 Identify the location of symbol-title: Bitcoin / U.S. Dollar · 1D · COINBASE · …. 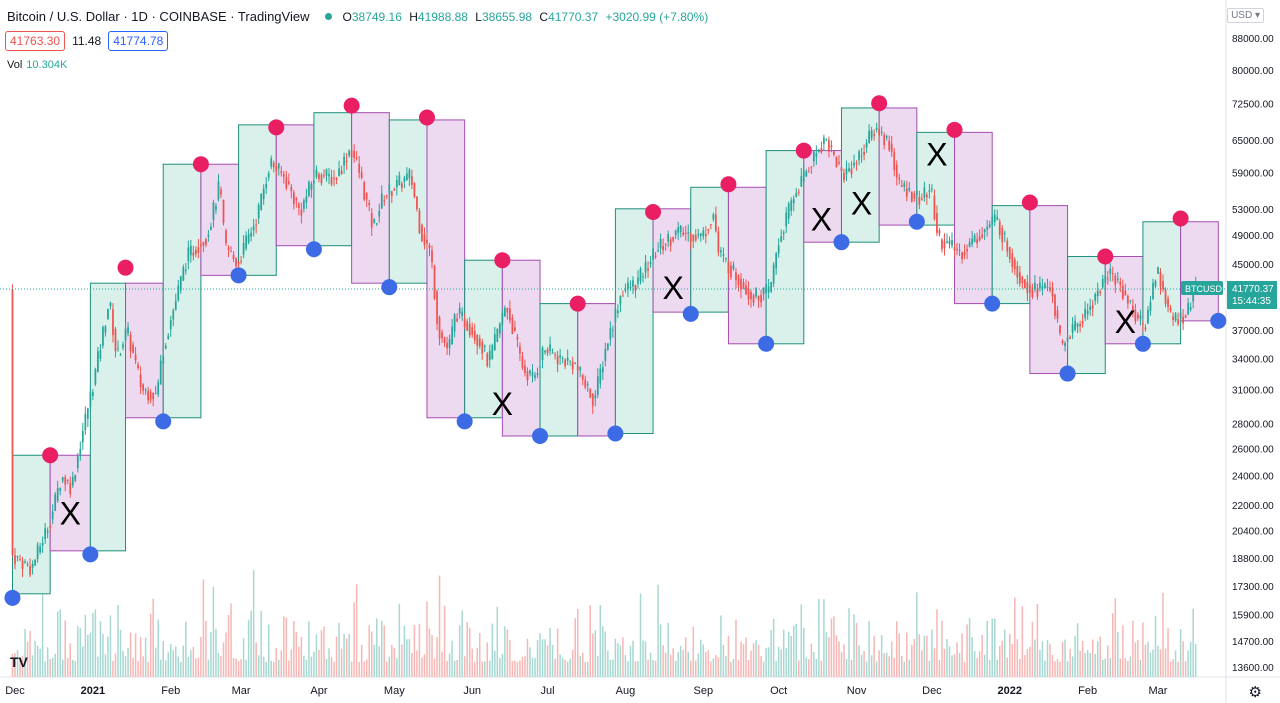
(158, 16).